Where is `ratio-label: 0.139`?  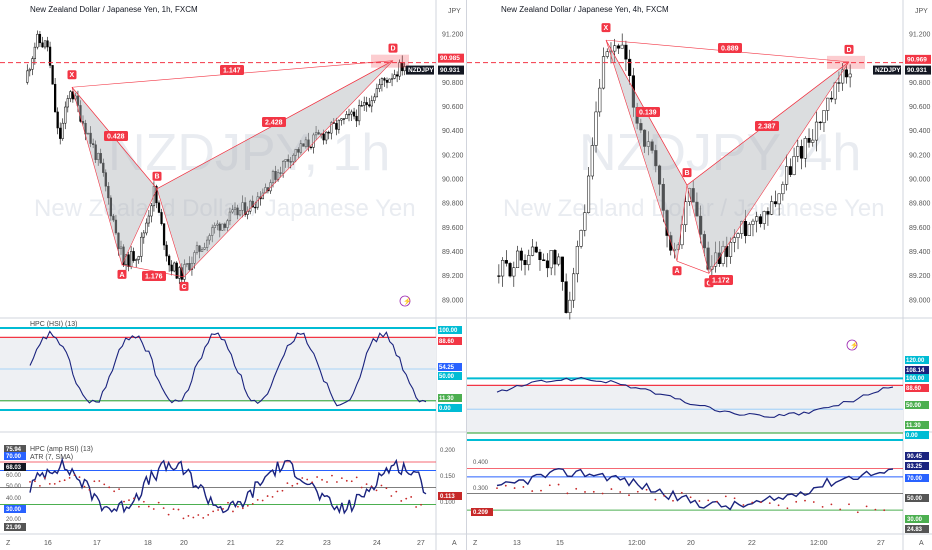
ratio-label: 0.139 is located at coordinates (648, 113).